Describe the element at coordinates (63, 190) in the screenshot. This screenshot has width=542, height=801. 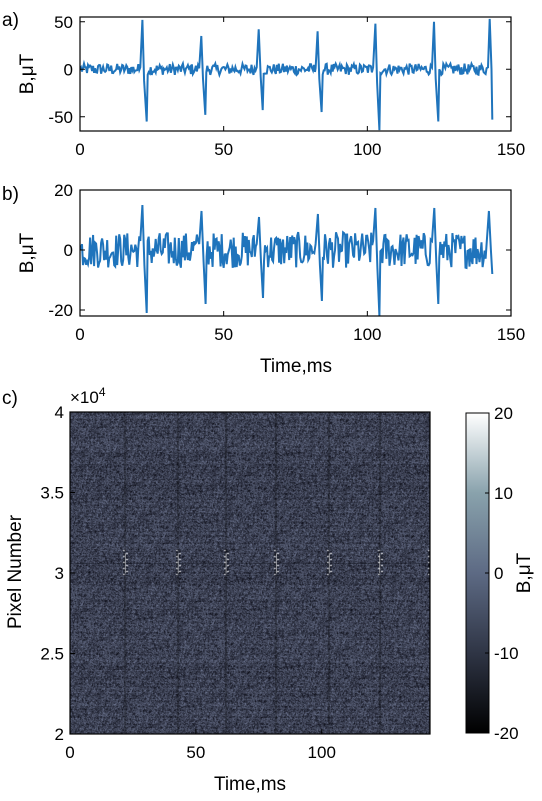
I see `panel-b-ytick-label: 20` at that location.